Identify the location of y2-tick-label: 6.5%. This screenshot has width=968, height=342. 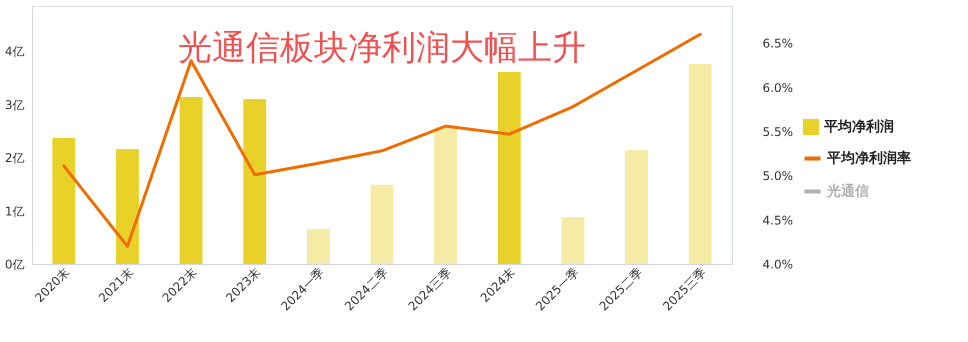
(777, 43).